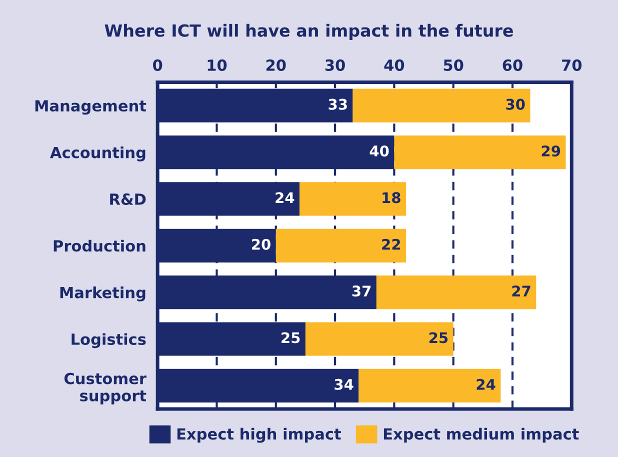 This screenshot has height=457, width=618. I want to click on x-tick-label: 60, so click(512, 65).